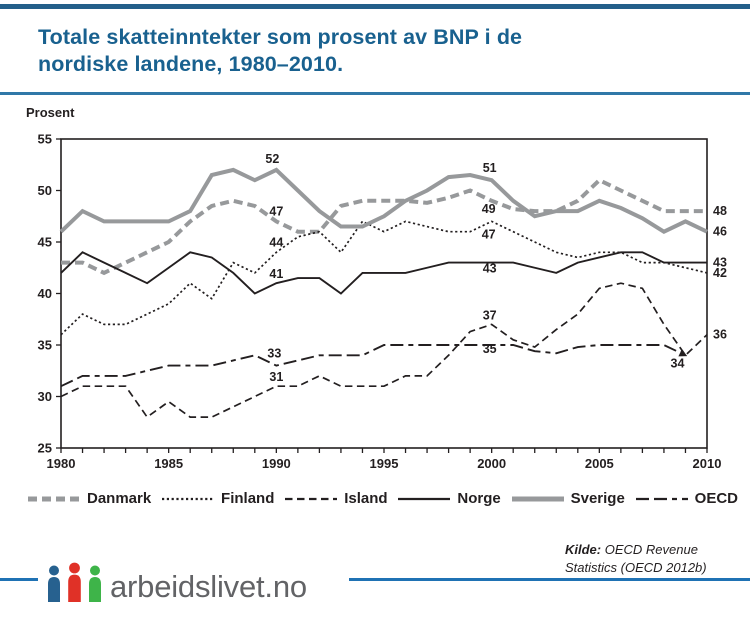 The image size is (750, 620). I want to click on data-label-island-1990: 31, so click(276, 377).